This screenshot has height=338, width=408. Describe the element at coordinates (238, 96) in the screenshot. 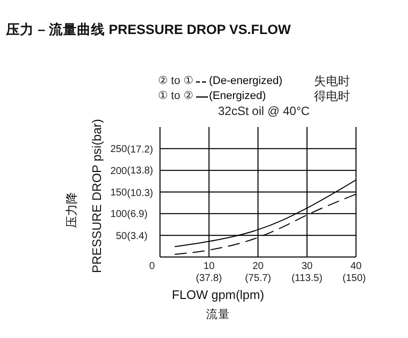

I see `legend-label: (Energized)` at that location.